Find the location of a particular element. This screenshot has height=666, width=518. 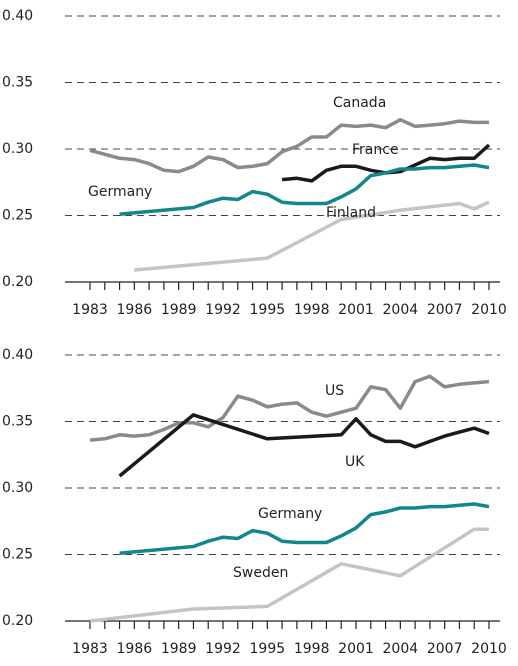

series-label: Finland is located at coordinates (351, 213).